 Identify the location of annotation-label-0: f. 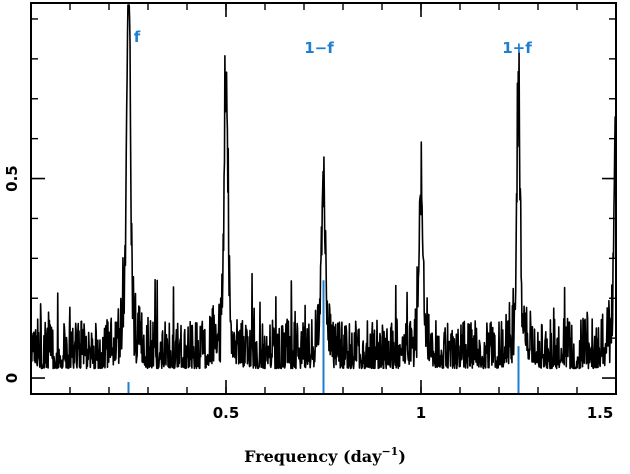
(137, 37).